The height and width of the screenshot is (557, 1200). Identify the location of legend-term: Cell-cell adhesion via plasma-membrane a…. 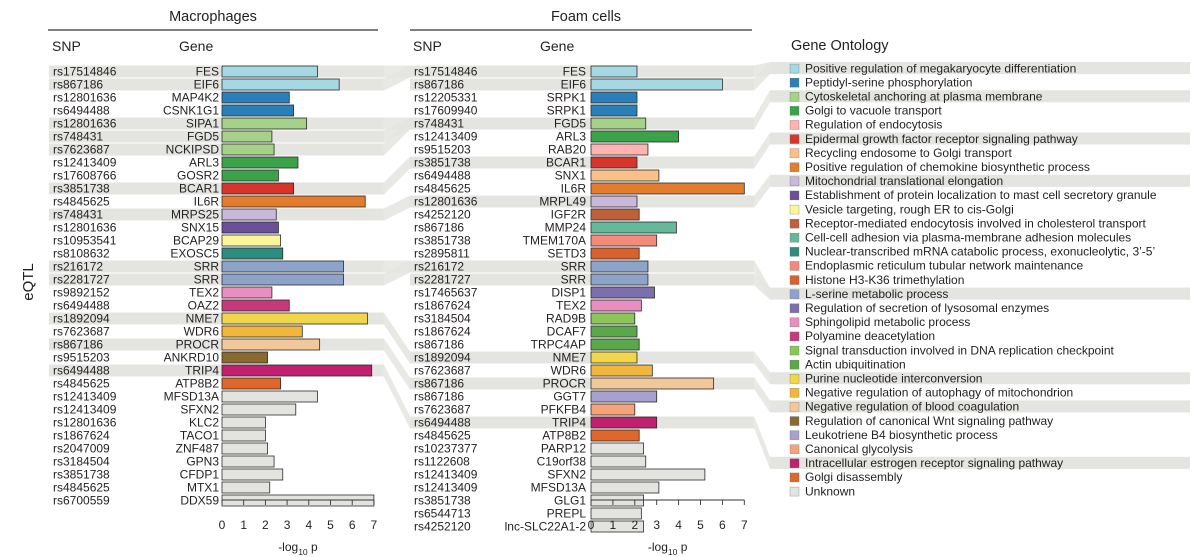
(968, 237).